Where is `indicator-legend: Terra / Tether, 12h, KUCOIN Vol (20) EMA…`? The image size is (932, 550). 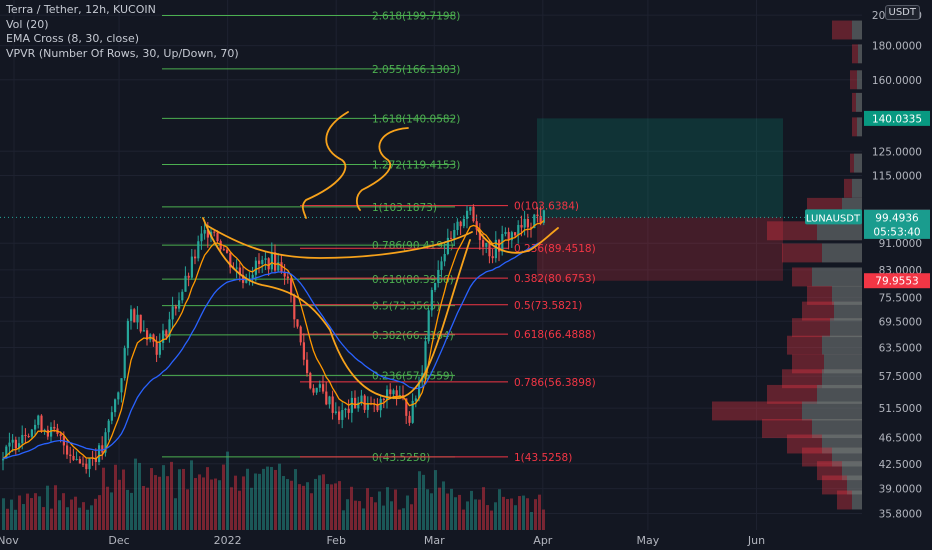
indicator-legend: Terra / Tether, 12h, KUCOIN Vol (20) EMA… is located at coordinates (122, 32).